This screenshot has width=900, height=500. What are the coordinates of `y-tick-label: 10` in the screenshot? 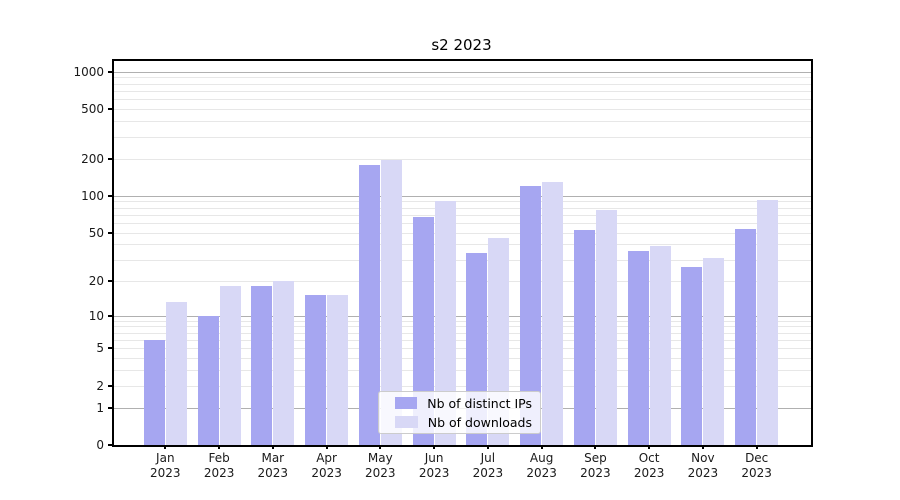 It's located at (96, 315).